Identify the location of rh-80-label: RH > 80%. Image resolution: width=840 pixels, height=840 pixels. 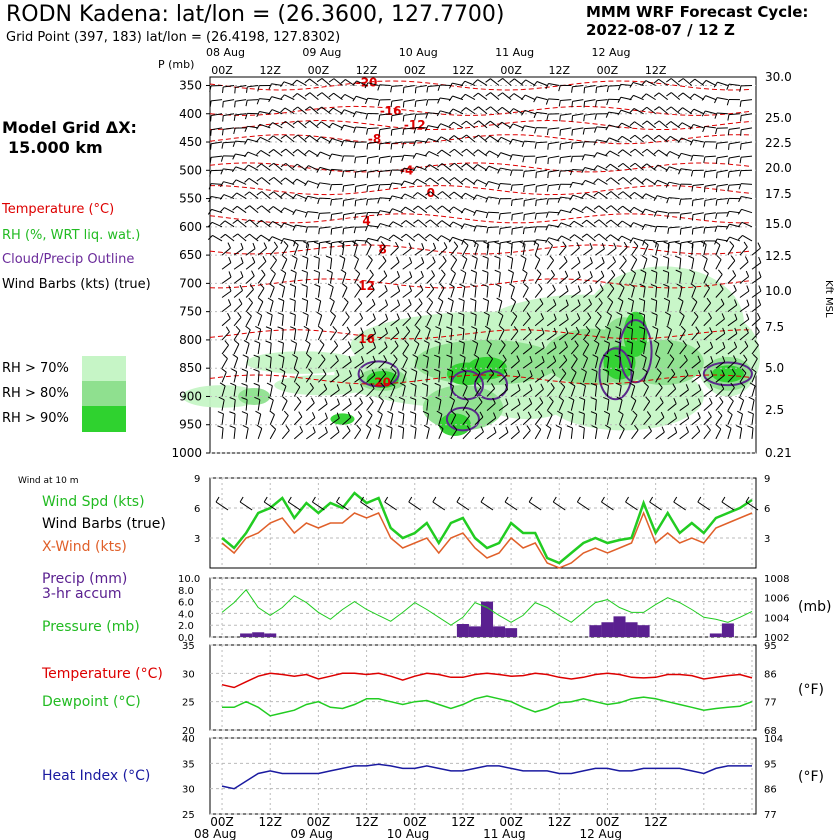
(35, 393).